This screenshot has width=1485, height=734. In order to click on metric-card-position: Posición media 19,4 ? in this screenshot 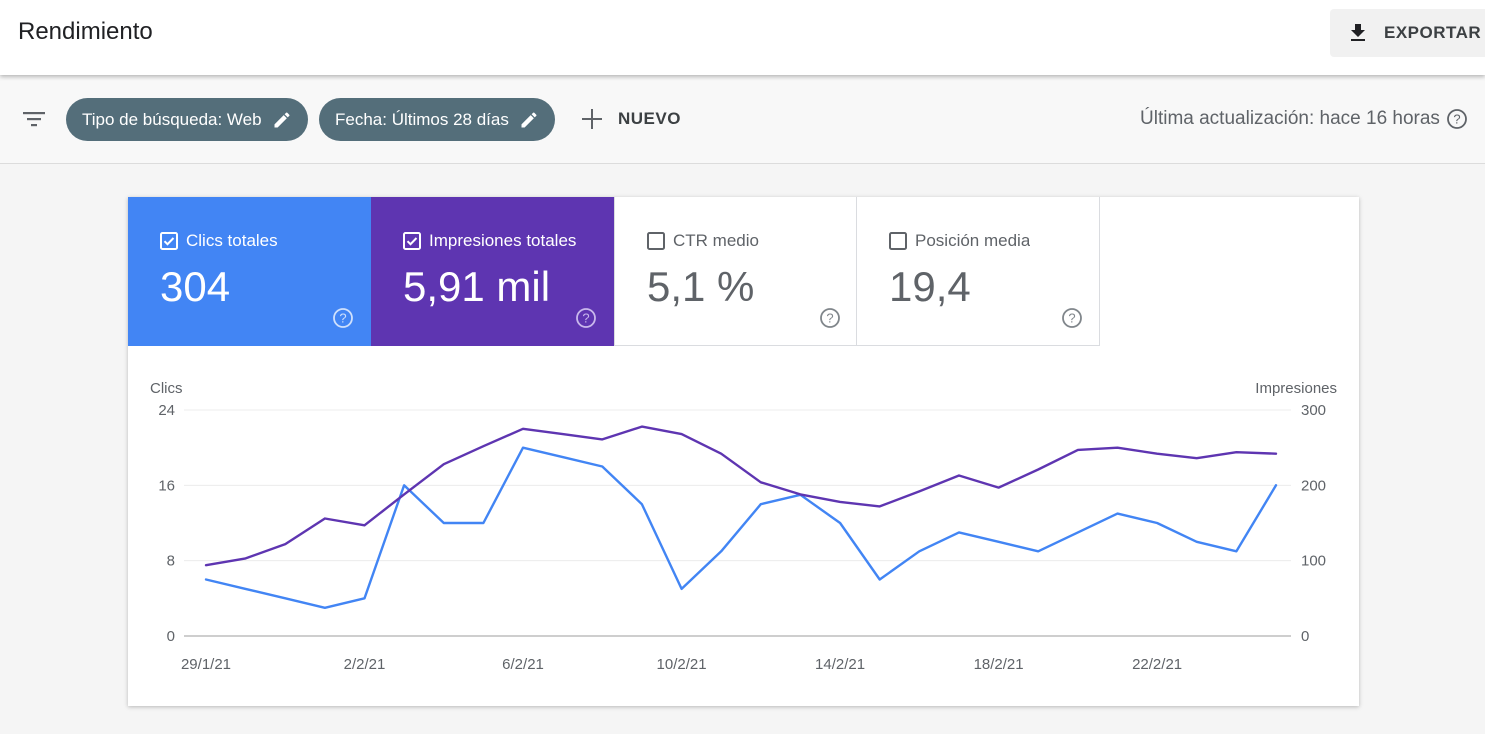, I will do `click(978, 271)`.